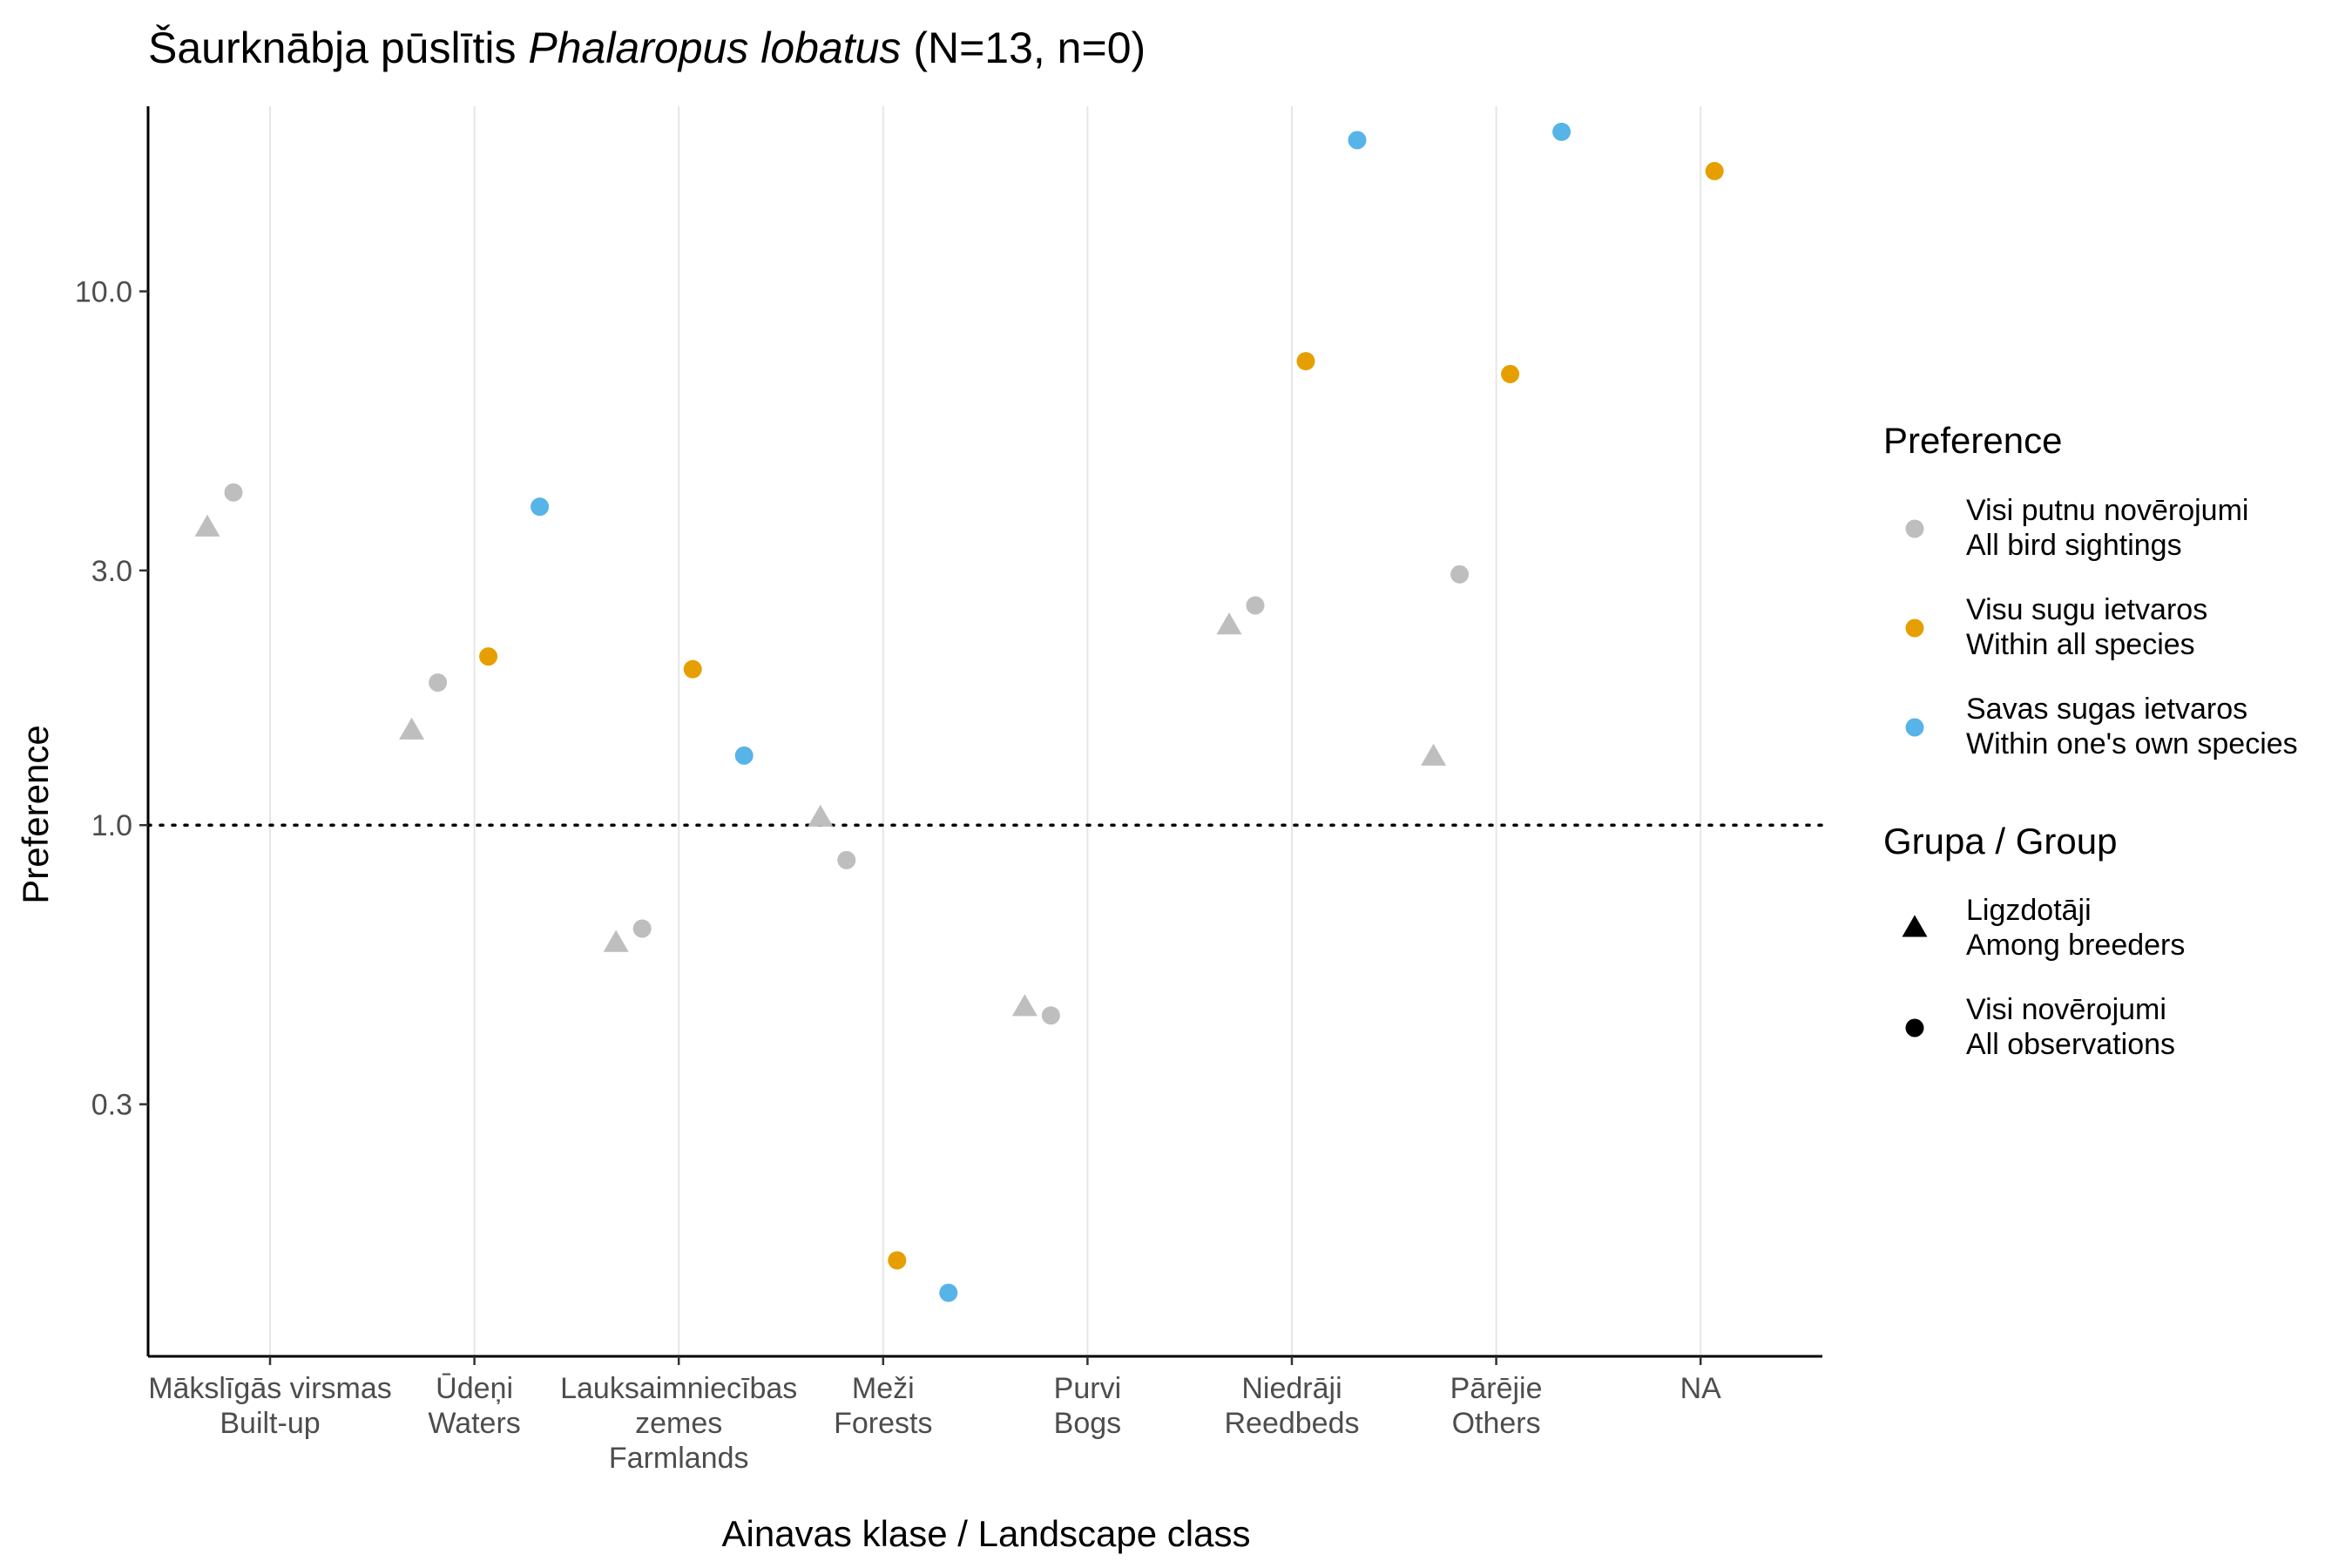  Describe the element at coordinates (2106, 709) in the screenshot. I see `legend-label-line: Savas sugas ietvaros` at that location.